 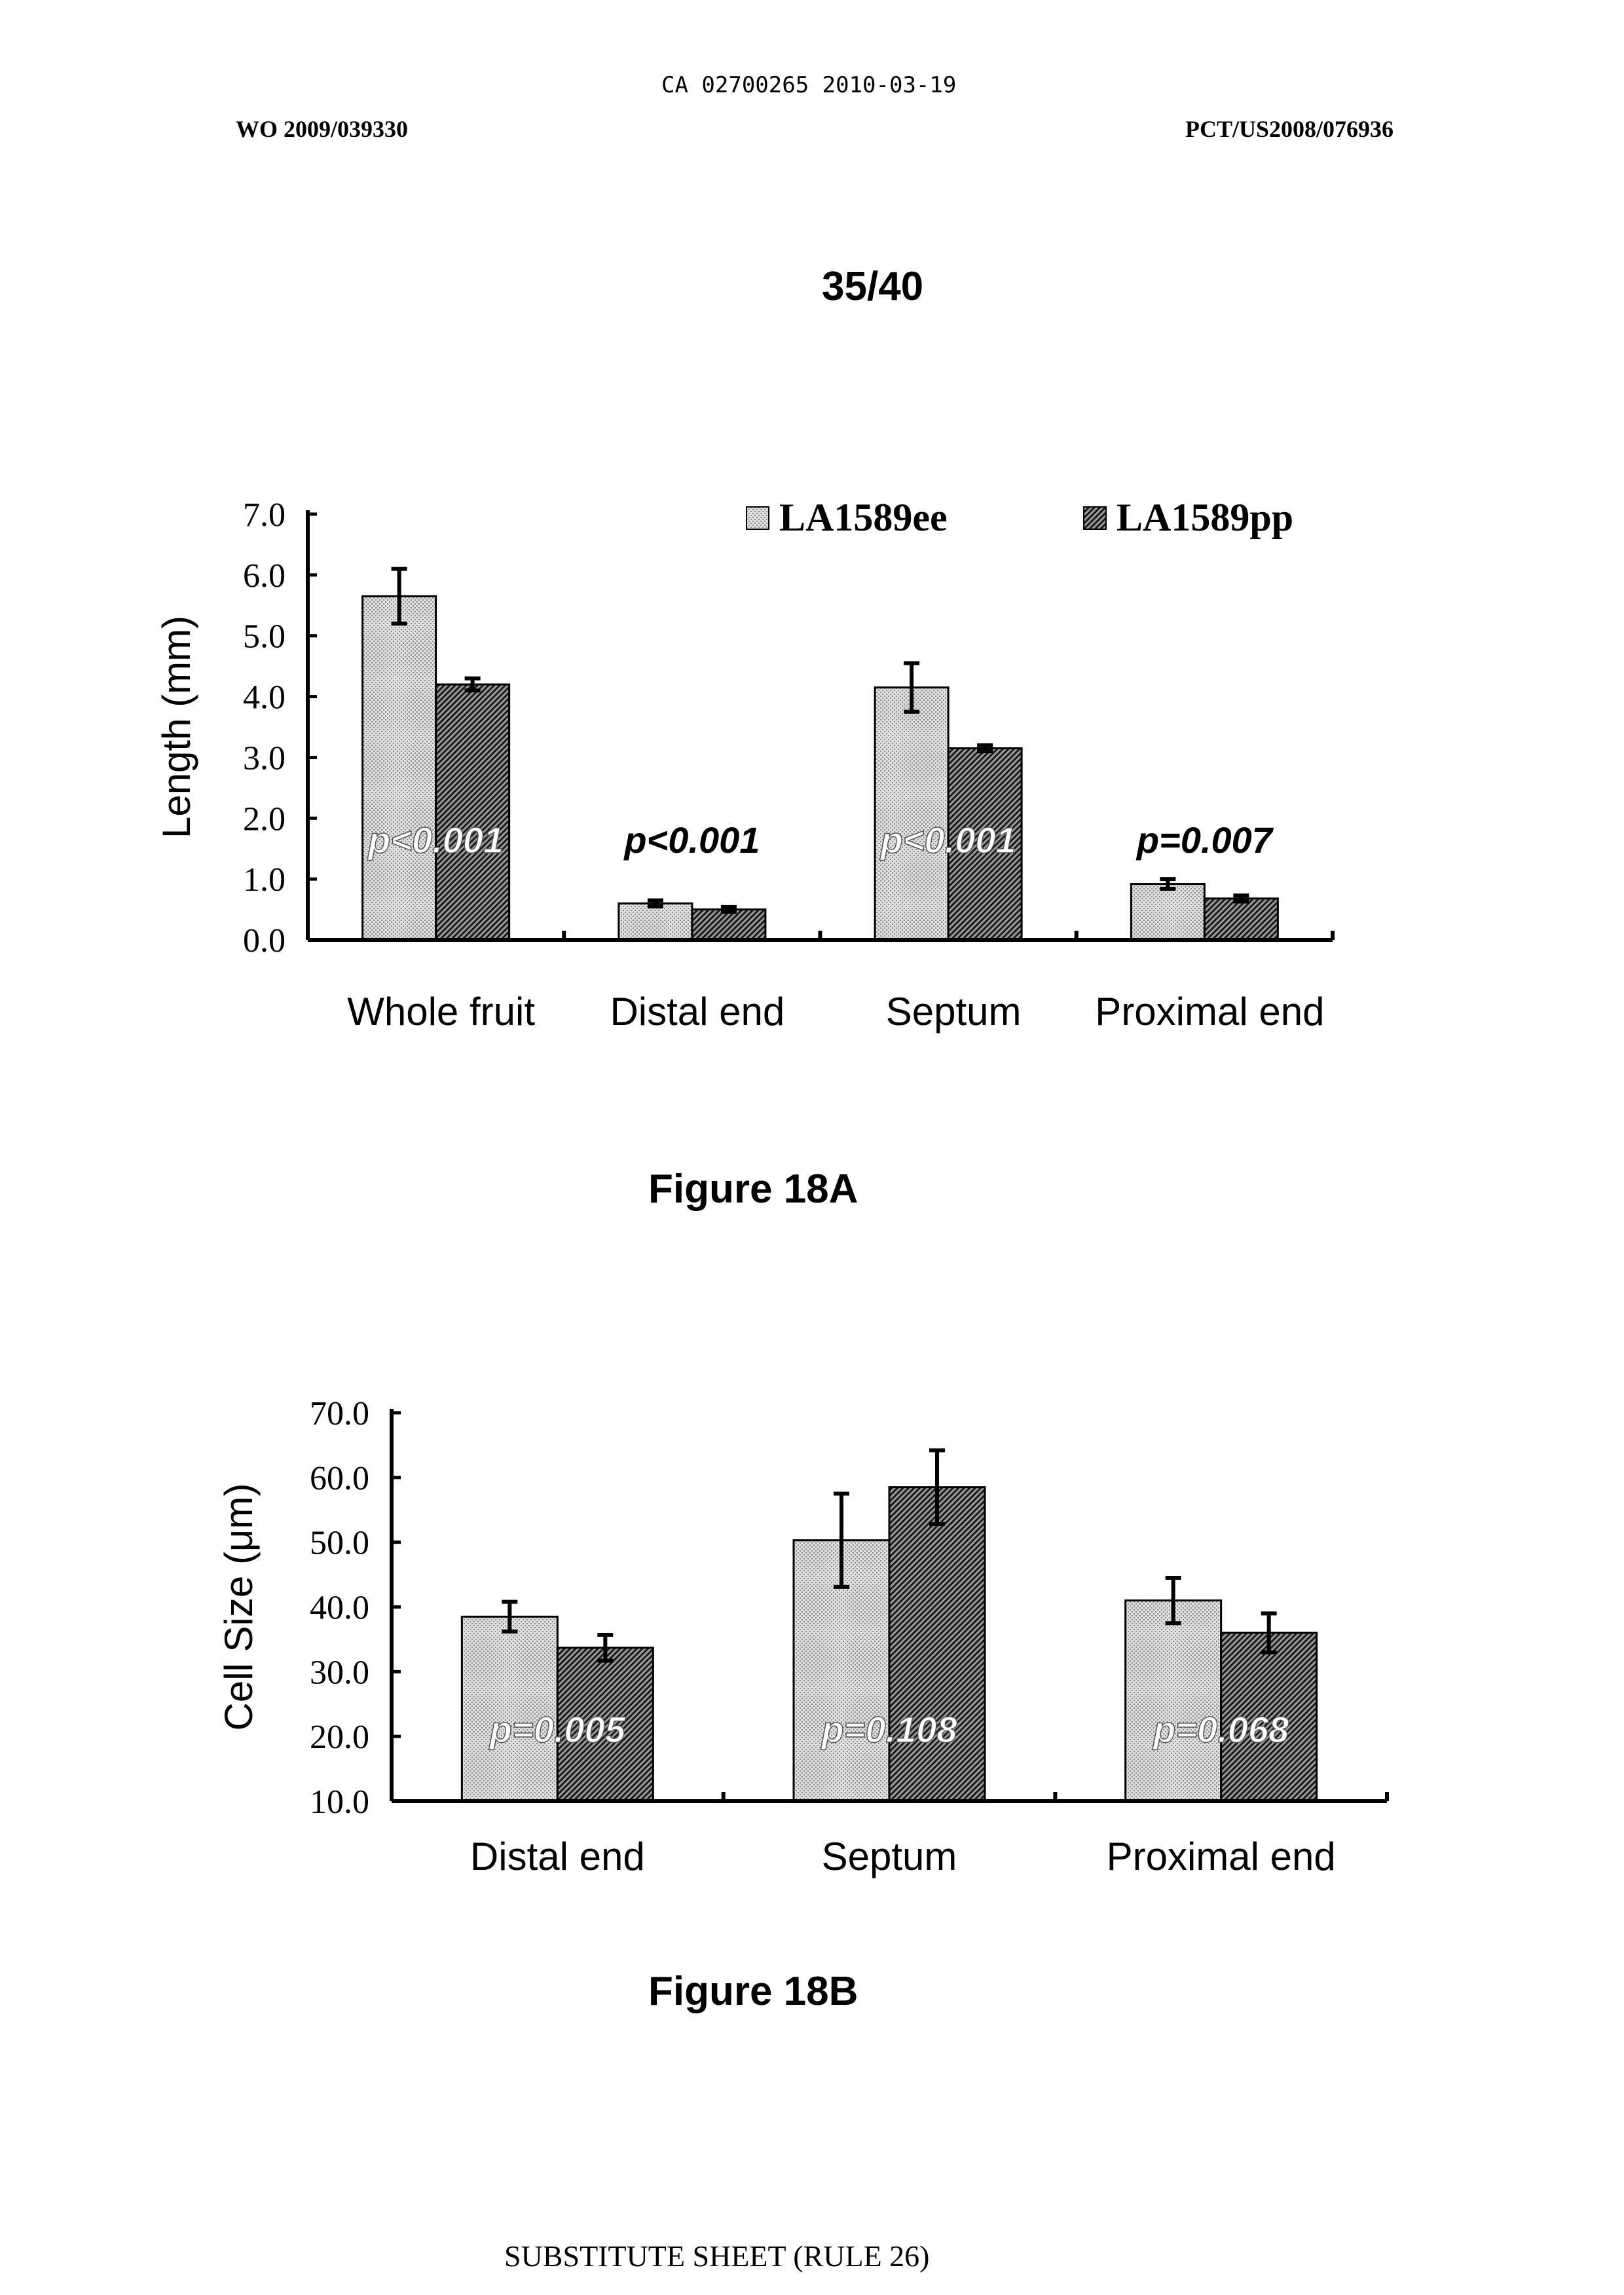 What do you see at coordinates (339, 1478) in the screenshot?
I see `y-tick-label: 60.0` at bounding box center [339, 1478].